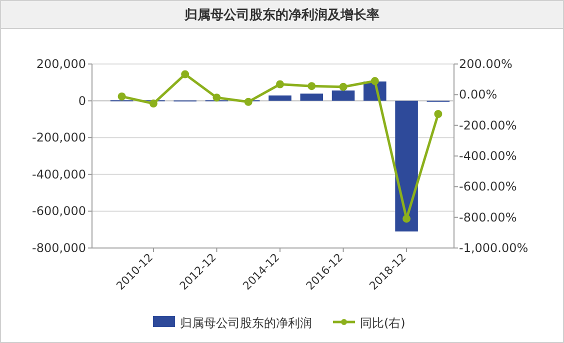 The image size is (564, 343). What do you see at coordinates (488, 125) in the screenshot?
I see `y2-tick-label: -200.00%` at bounding box center [488, 125].